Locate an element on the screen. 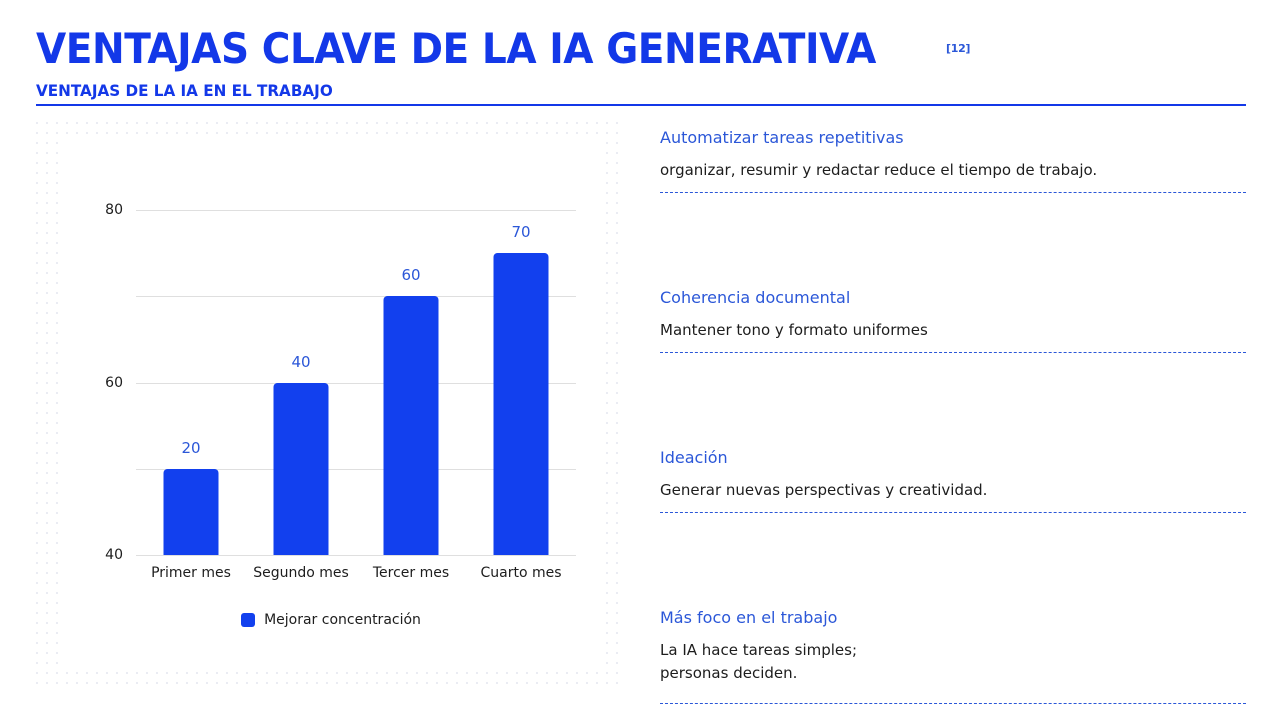 Image resolution: width=1280 pixels, height=720 pixels. chart-bar-value-label: 60 is located at coordinates (411, 275).